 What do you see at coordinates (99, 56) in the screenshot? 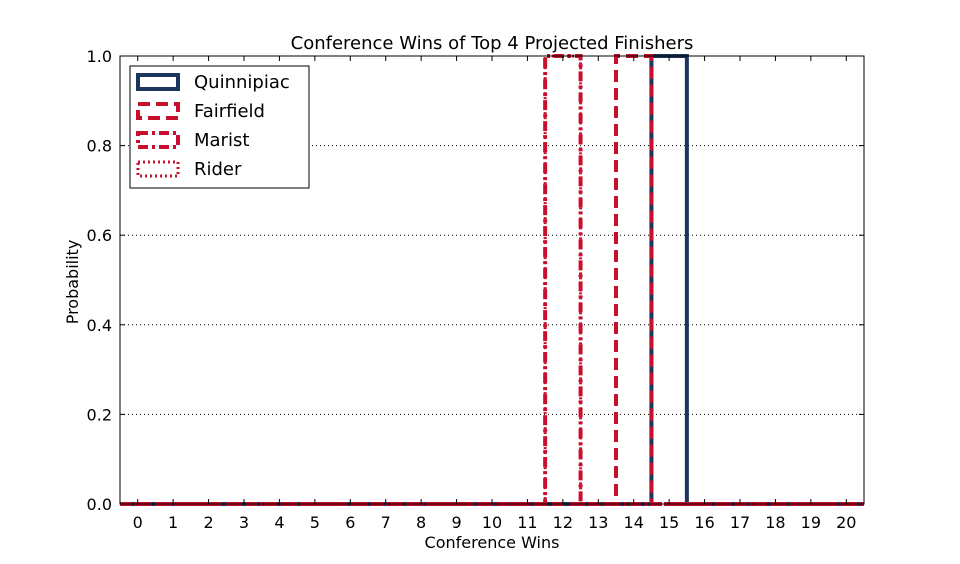
I see `y-tick-label: 1.0` at bounding box center [99, 56].